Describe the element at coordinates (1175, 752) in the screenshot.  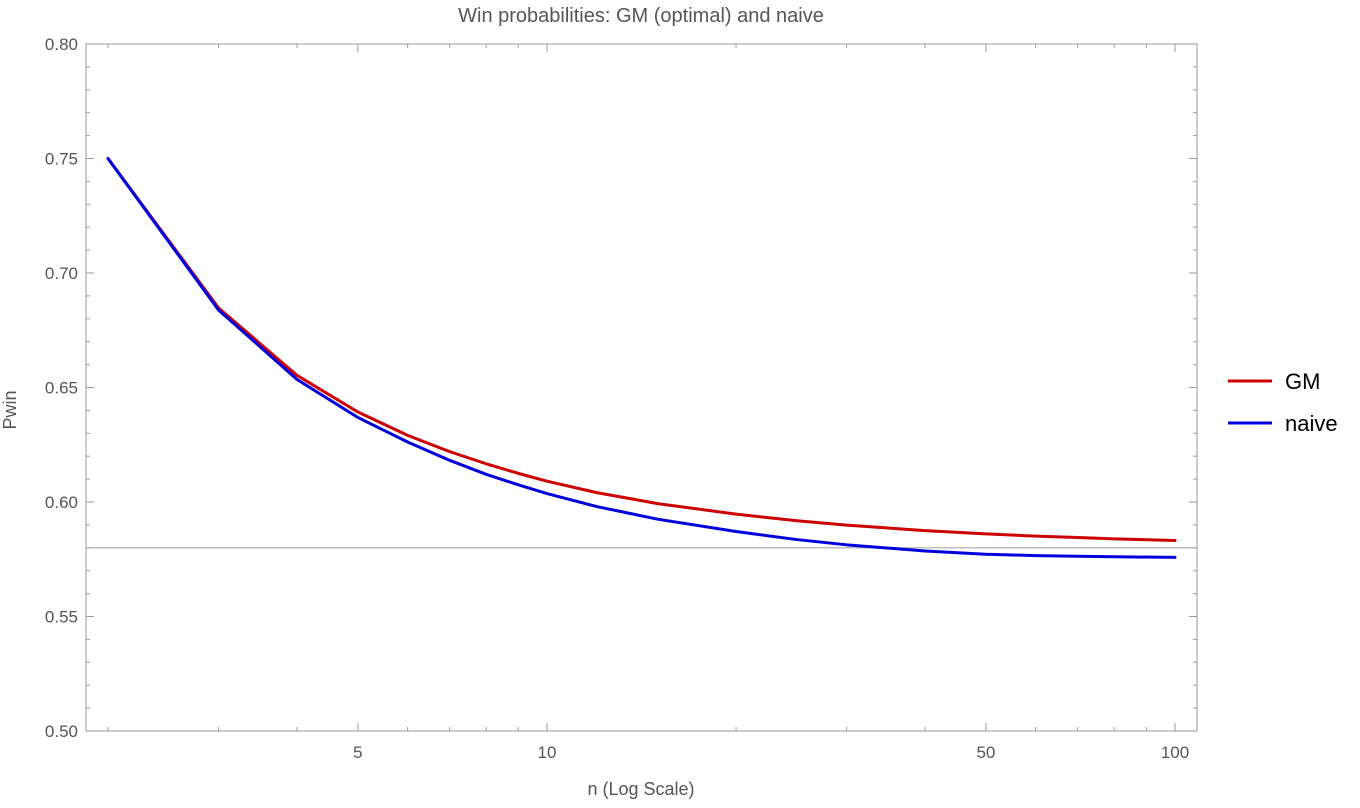
I see `x-tick-label: 100` at that location.